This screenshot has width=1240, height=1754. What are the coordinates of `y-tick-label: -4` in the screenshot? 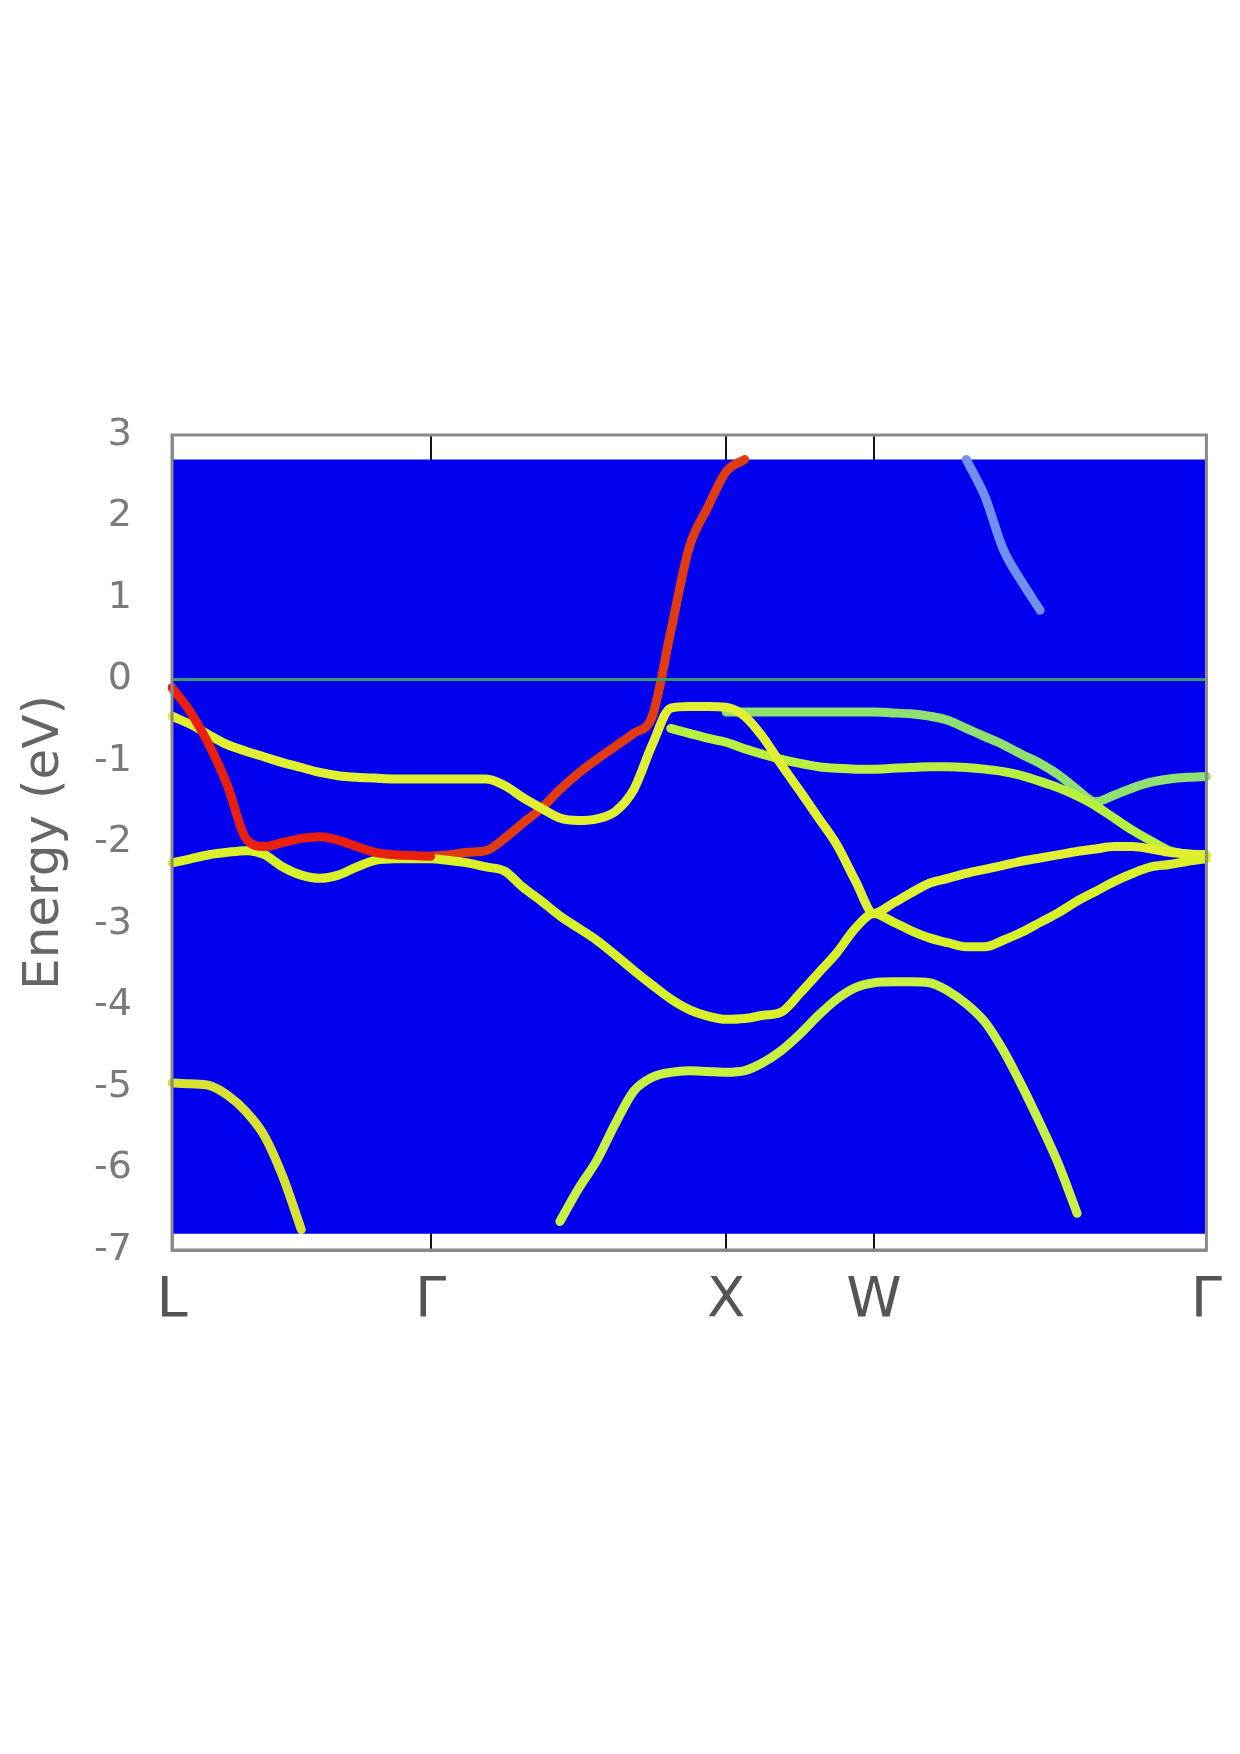 It's located at (113, 1002).